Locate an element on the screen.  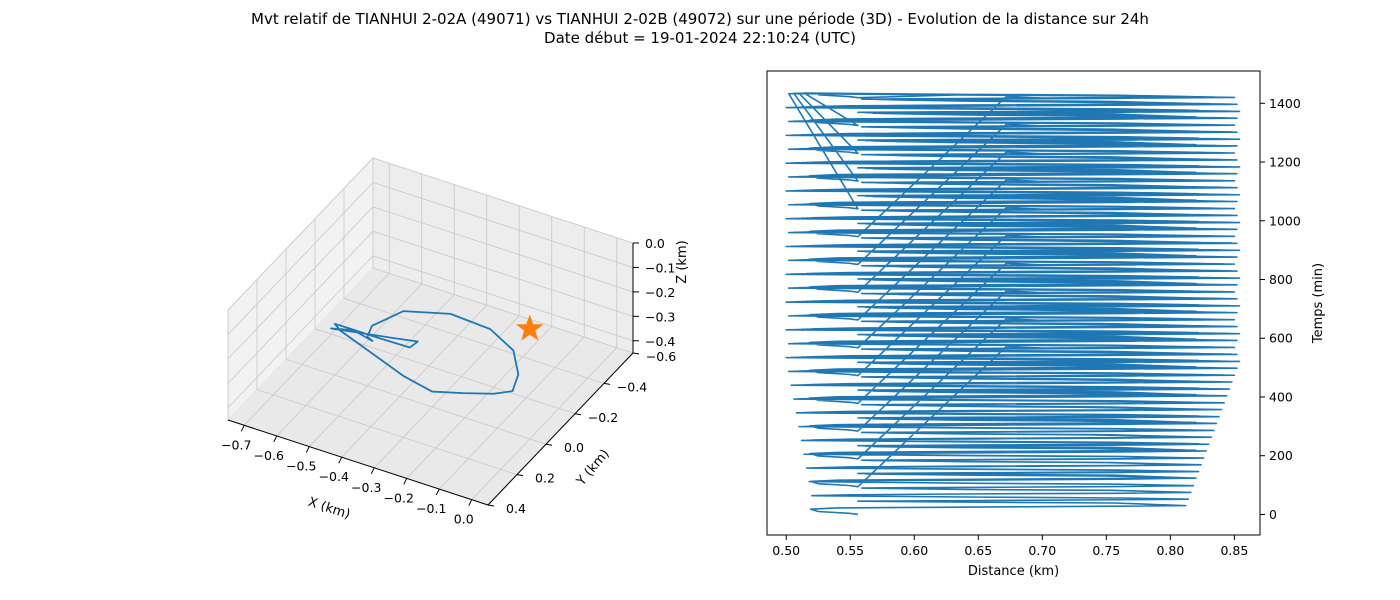
y-tick-label: −0.6 is located at coordinates (661, 356).